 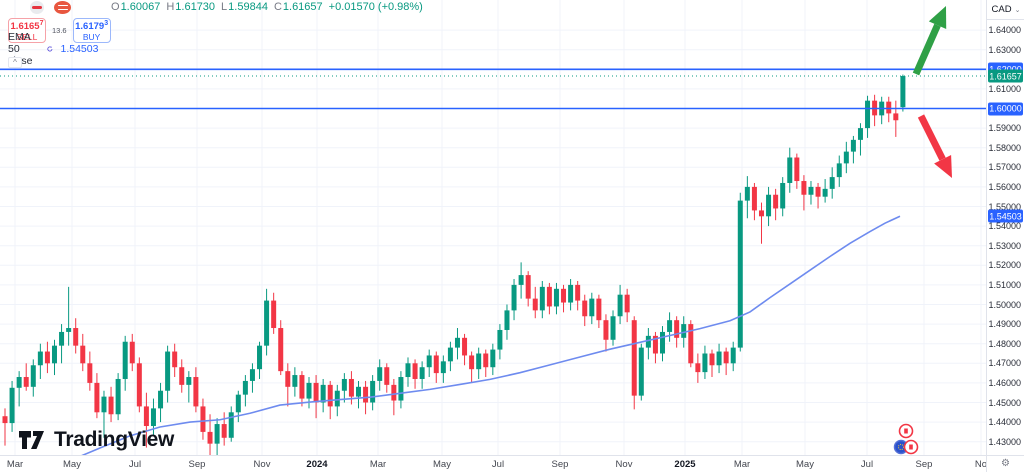 I want to click on high-label: H, so click(x=170, y=7).